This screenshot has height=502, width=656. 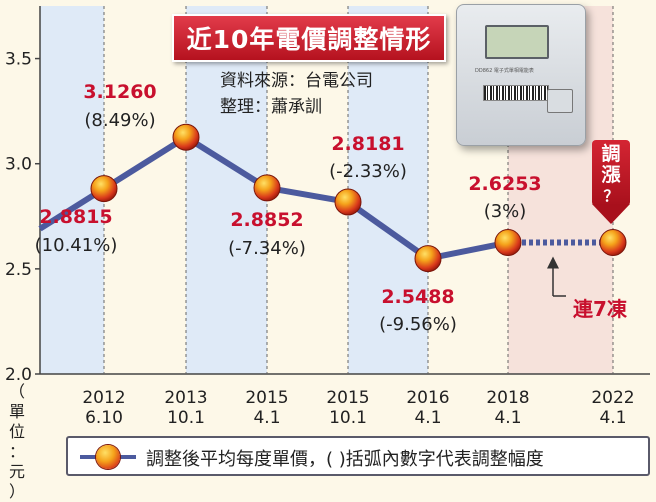 I want to click on x-tick-label: 2015 10.1, so click(x=347, y=408).